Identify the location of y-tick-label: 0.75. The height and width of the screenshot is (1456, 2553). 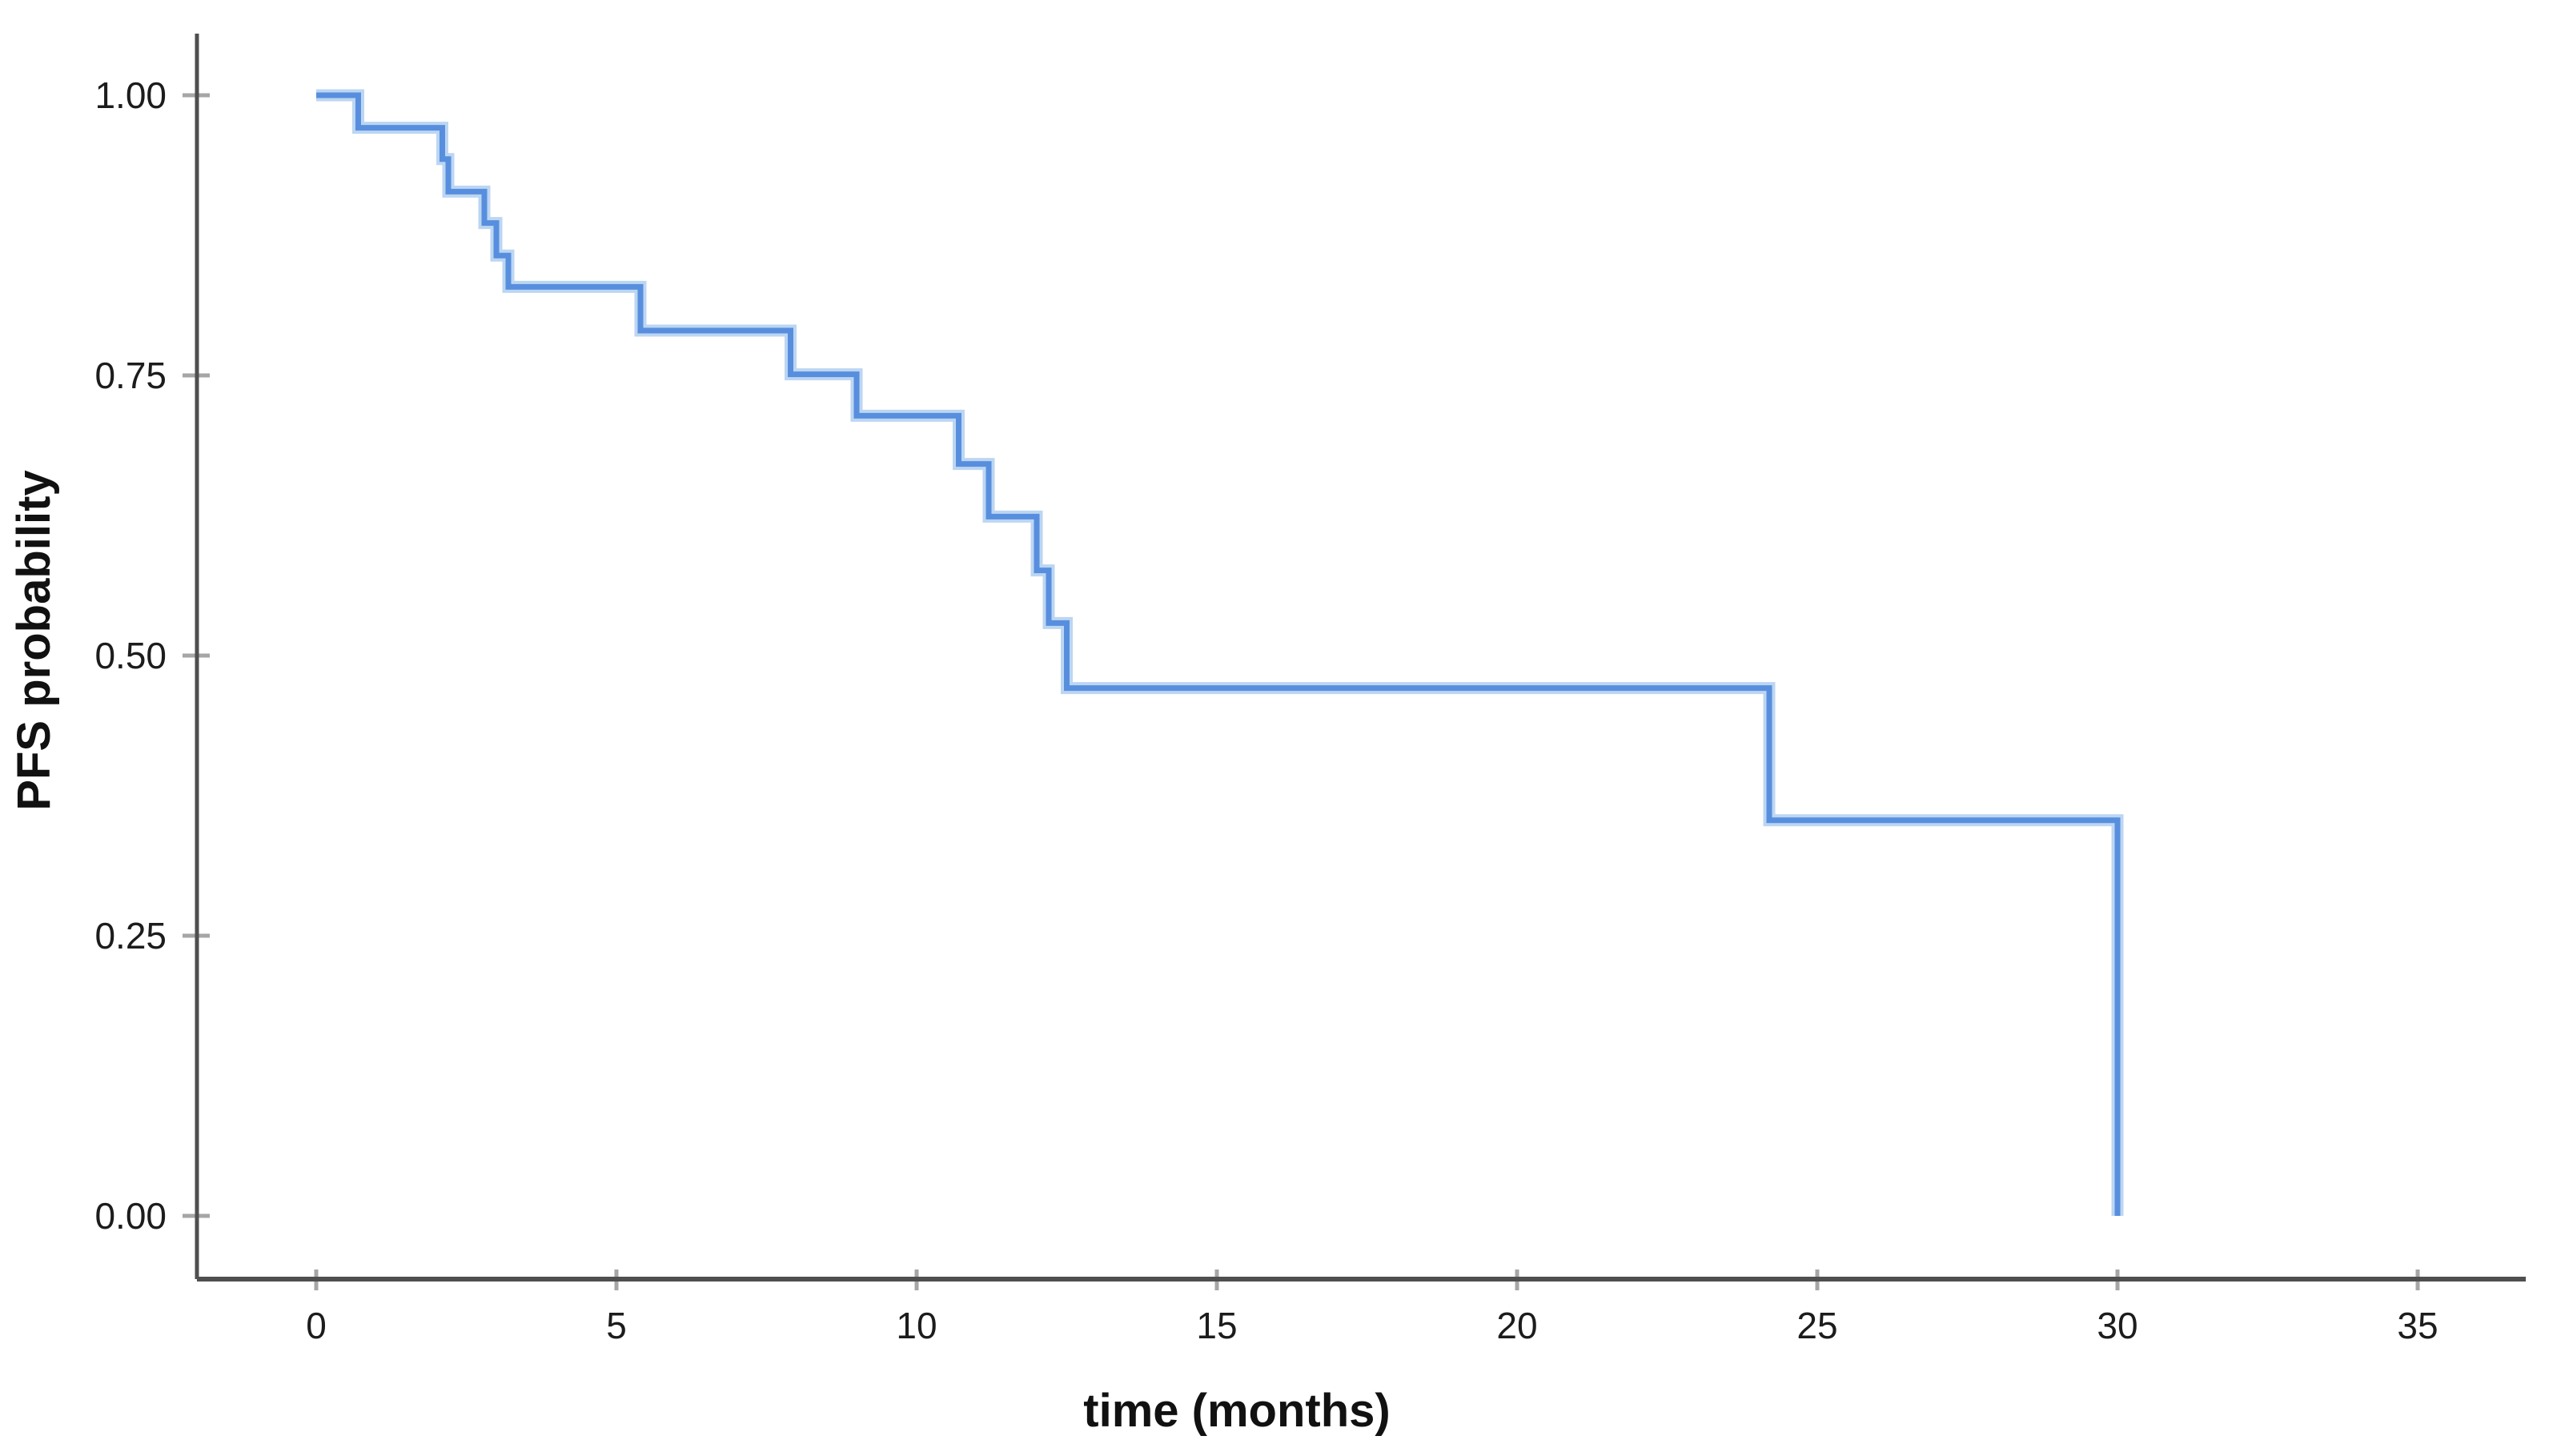
(130, 375).